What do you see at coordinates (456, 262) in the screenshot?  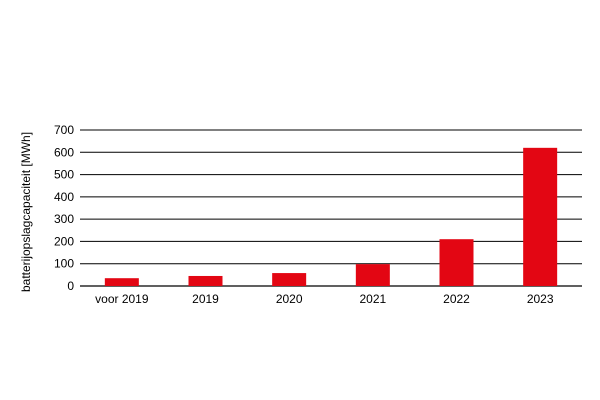 I see `bar-2022` at bounding box center [456, 262].